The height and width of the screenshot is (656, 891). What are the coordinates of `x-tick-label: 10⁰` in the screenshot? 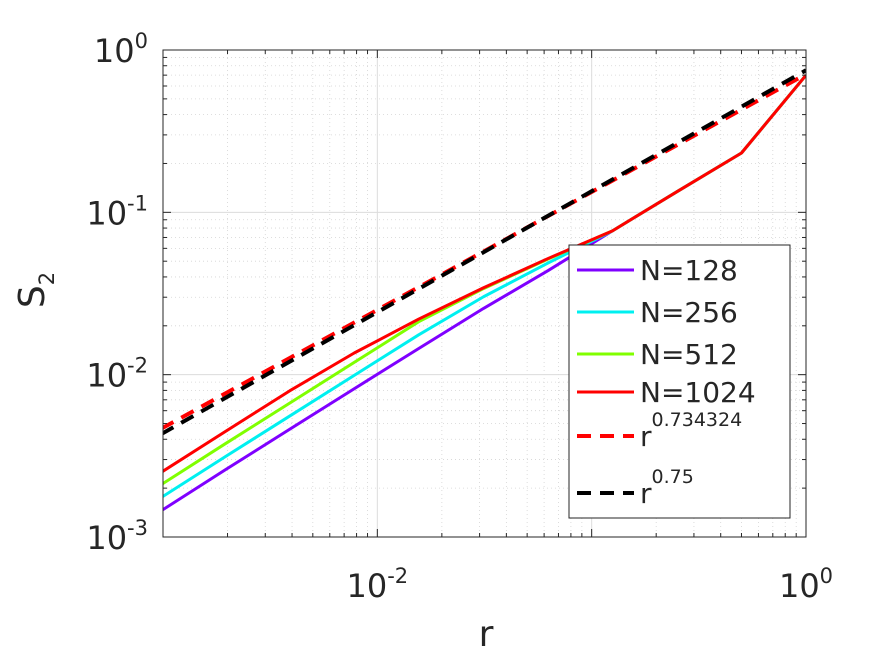 It's located at (806, 584).